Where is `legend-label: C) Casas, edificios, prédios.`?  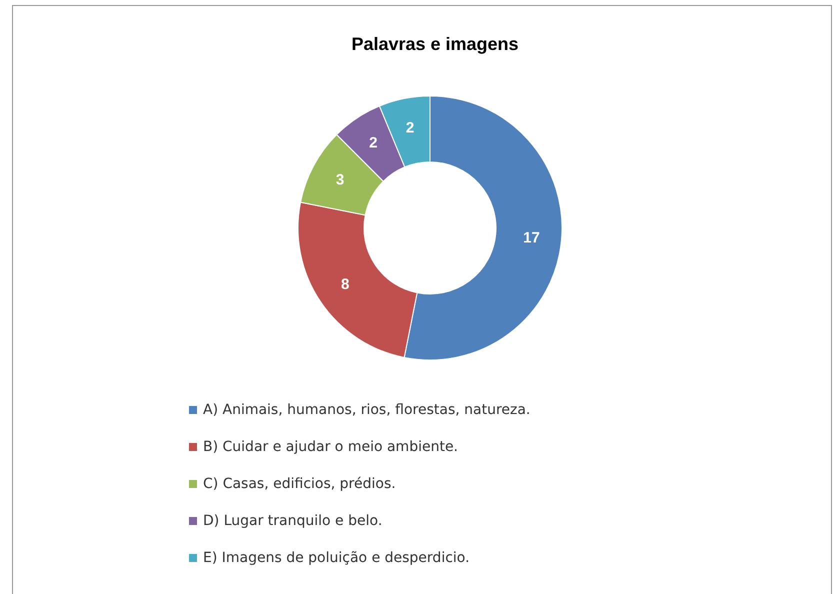
legend-label: C) Casas, edificios, prédios. is located at coordinates (299, 484).